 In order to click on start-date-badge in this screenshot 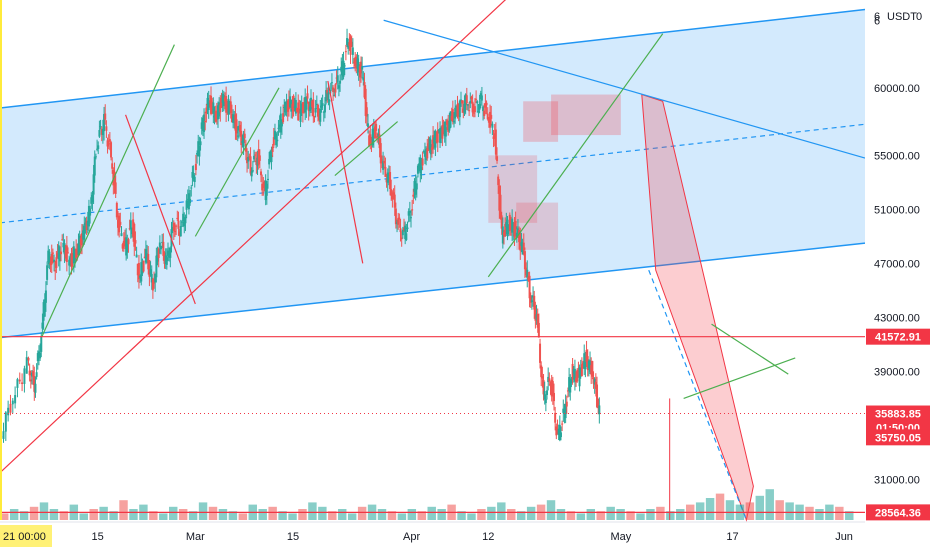, I will do `click(26, 536)`.